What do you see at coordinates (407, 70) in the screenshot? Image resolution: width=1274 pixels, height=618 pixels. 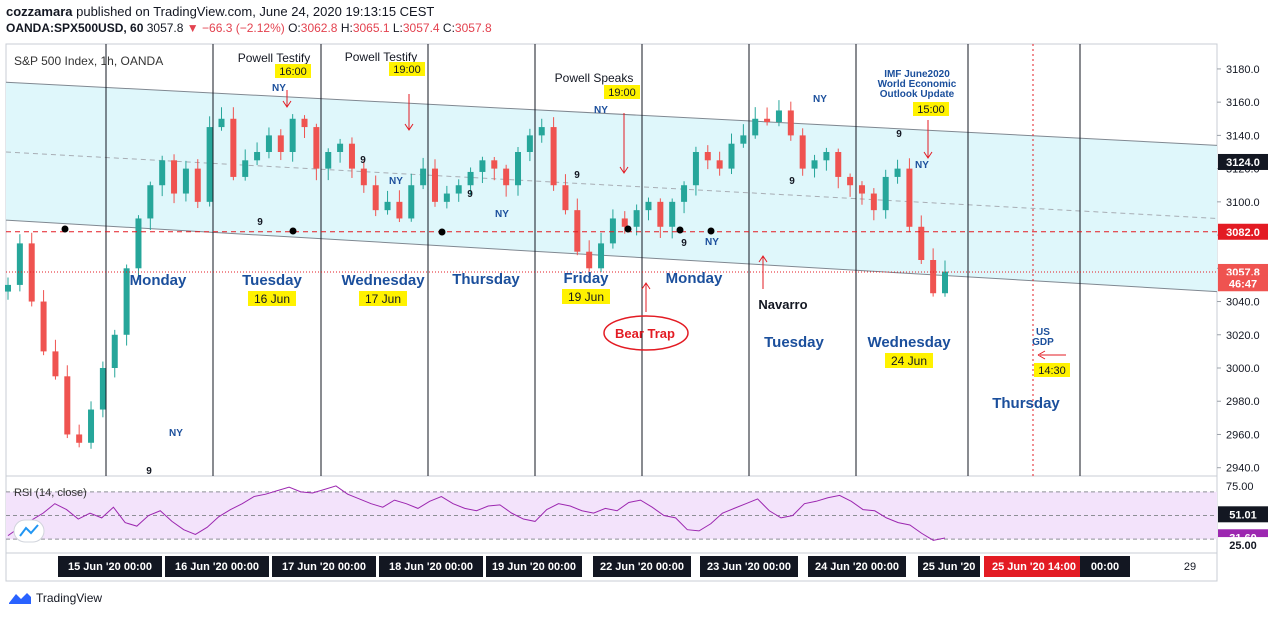 I see `event-time-1: 19:00` at bounding box center [407, 70].